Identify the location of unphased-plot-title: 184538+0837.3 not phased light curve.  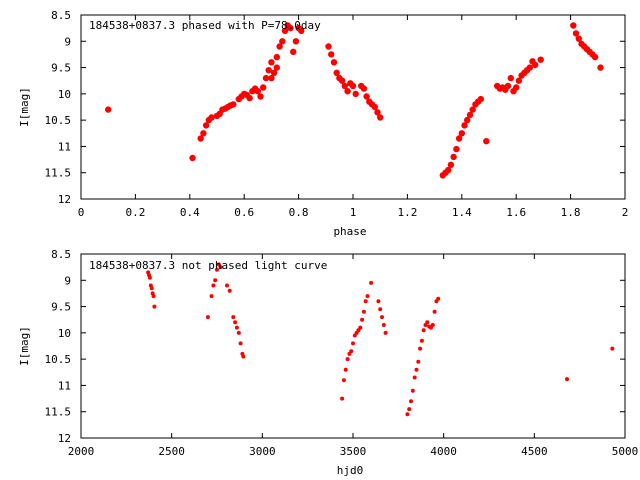
(208, 265).